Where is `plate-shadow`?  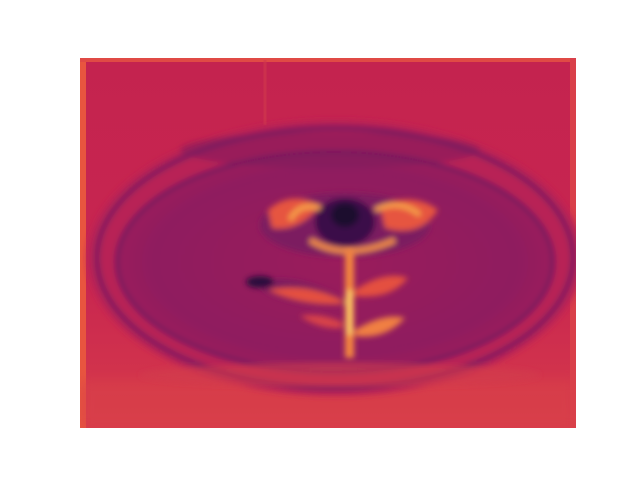
plate-shadow is located at coordinates (330, 150).